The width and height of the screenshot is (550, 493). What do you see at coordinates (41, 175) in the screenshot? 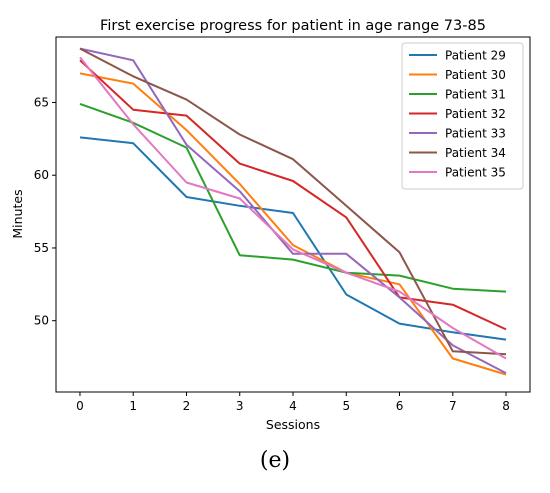
I see `y-tick-label: 60` at bounding box center [41, 175].